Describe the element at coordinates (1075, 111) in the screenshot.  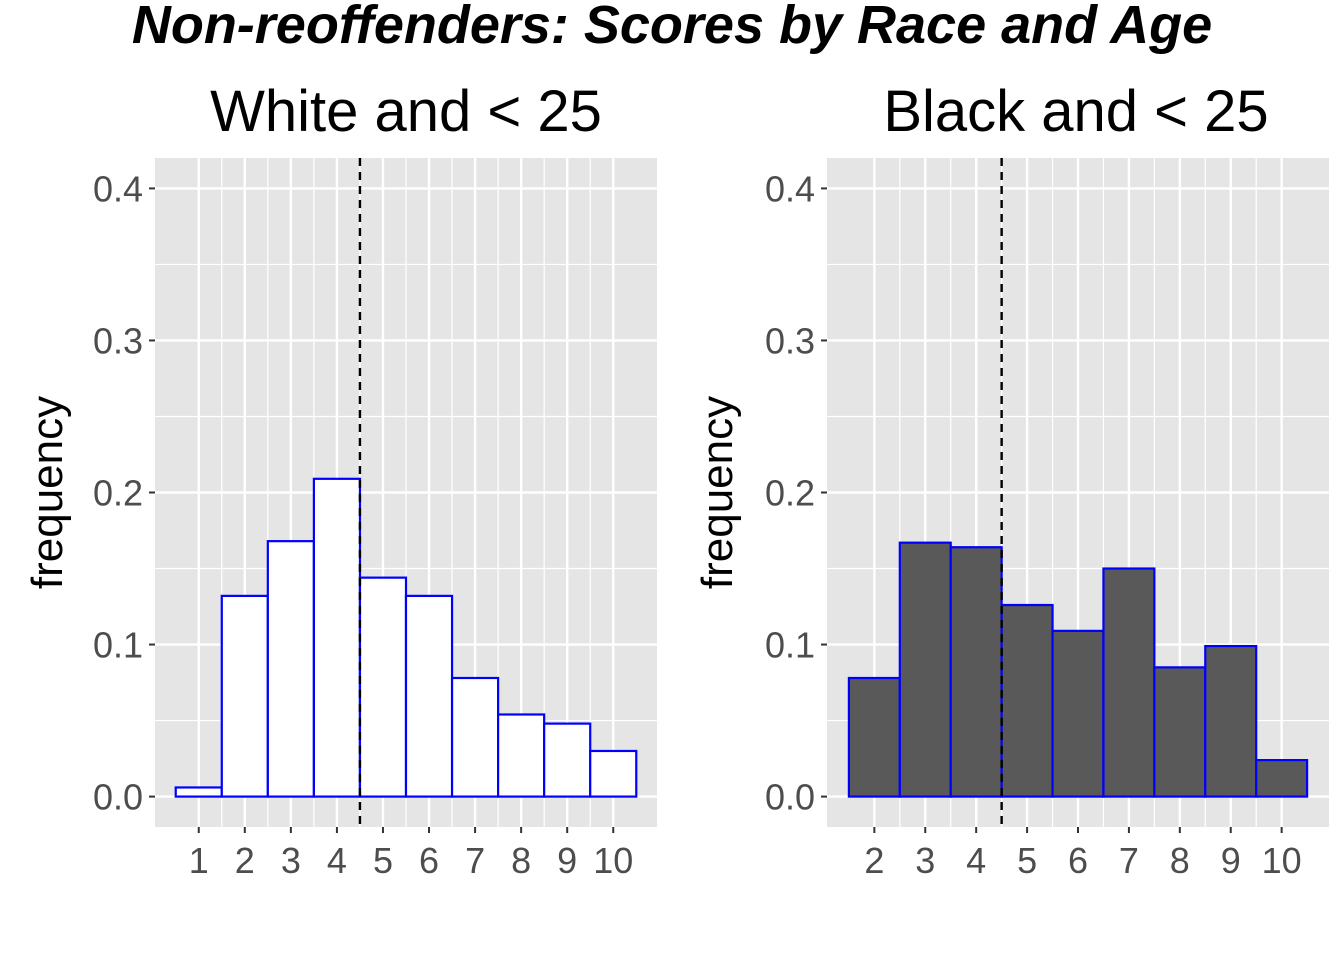
I see `panel-title: Black and < 25` at that location.